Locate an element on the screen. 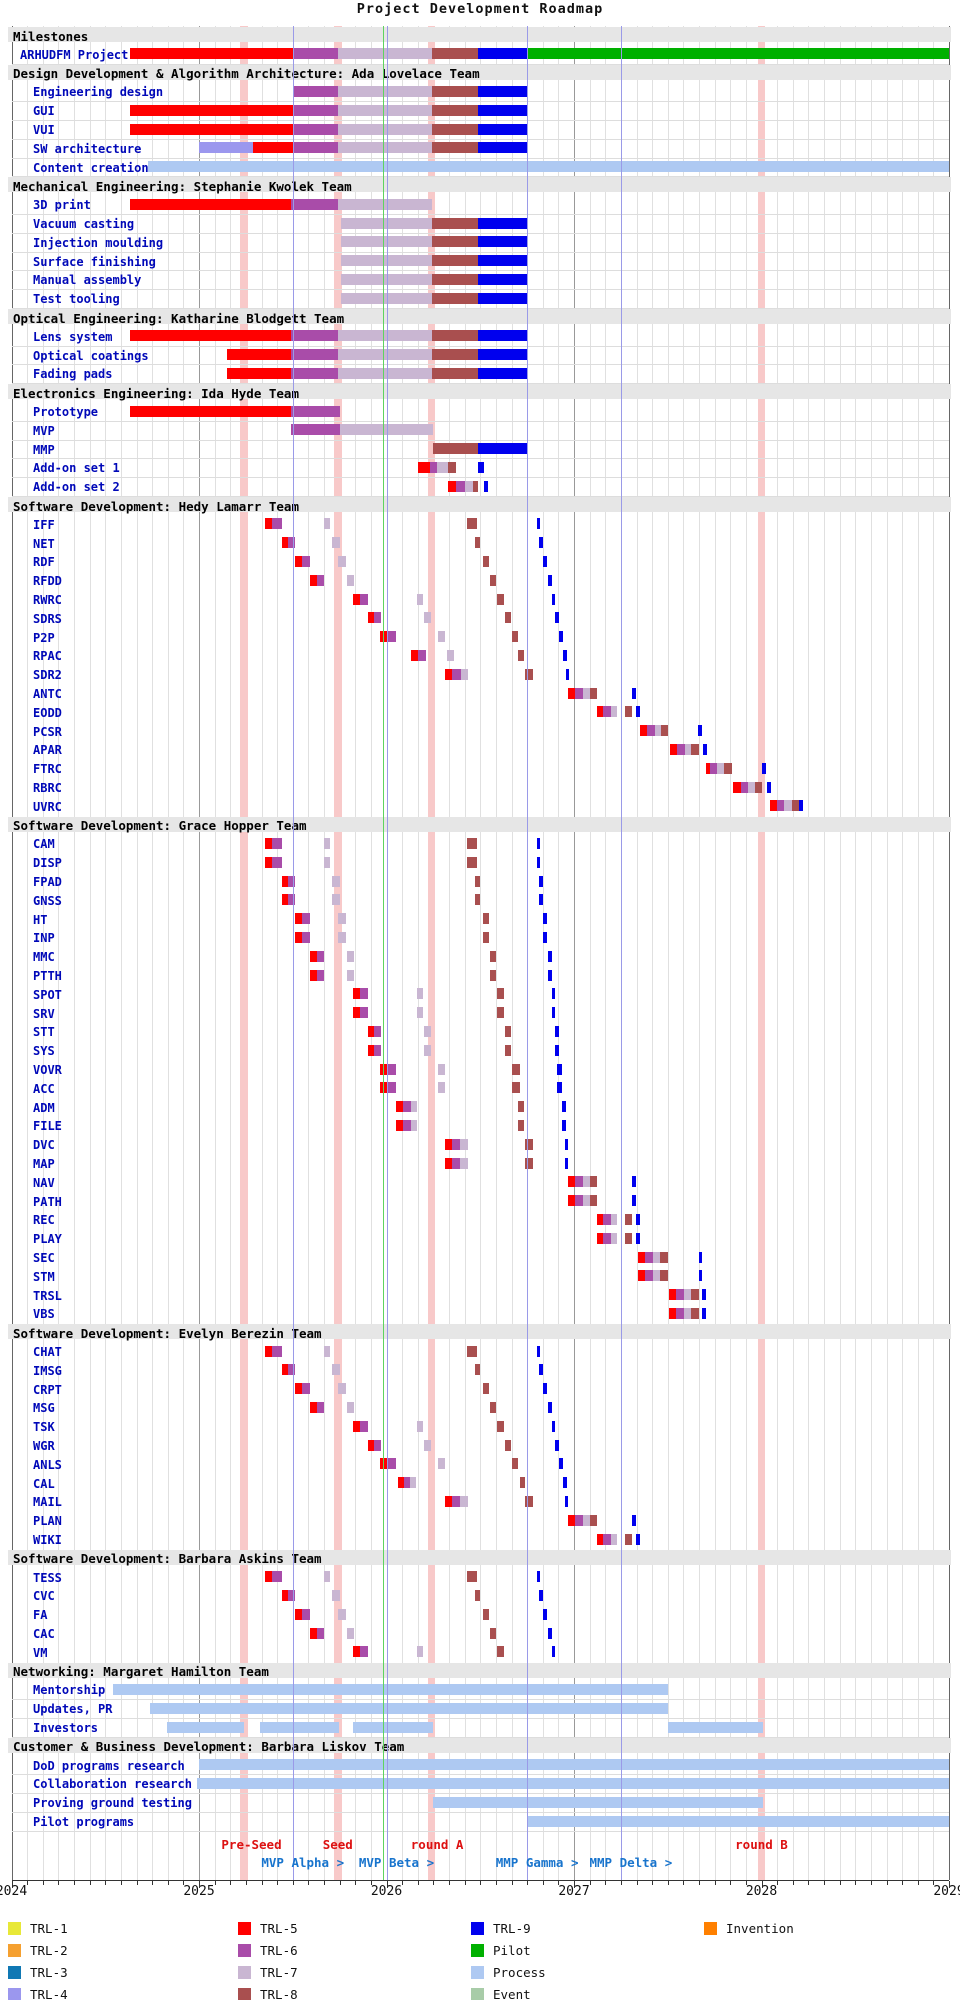  task-label: APAR is located at coordinates (47, 750).